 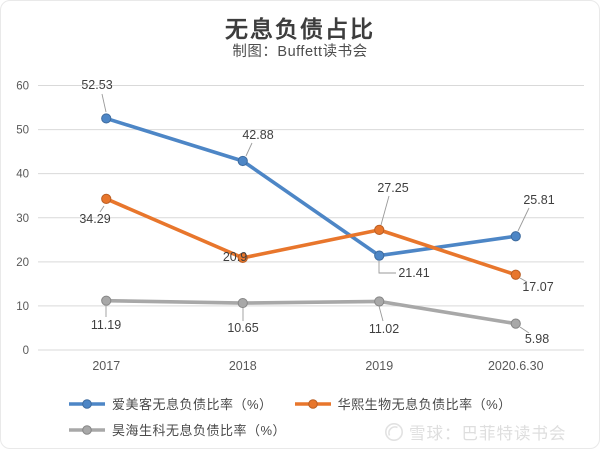 I want to click on legend-label: 华熙生物无息负债比率（%）, so click(x=424, y=404).